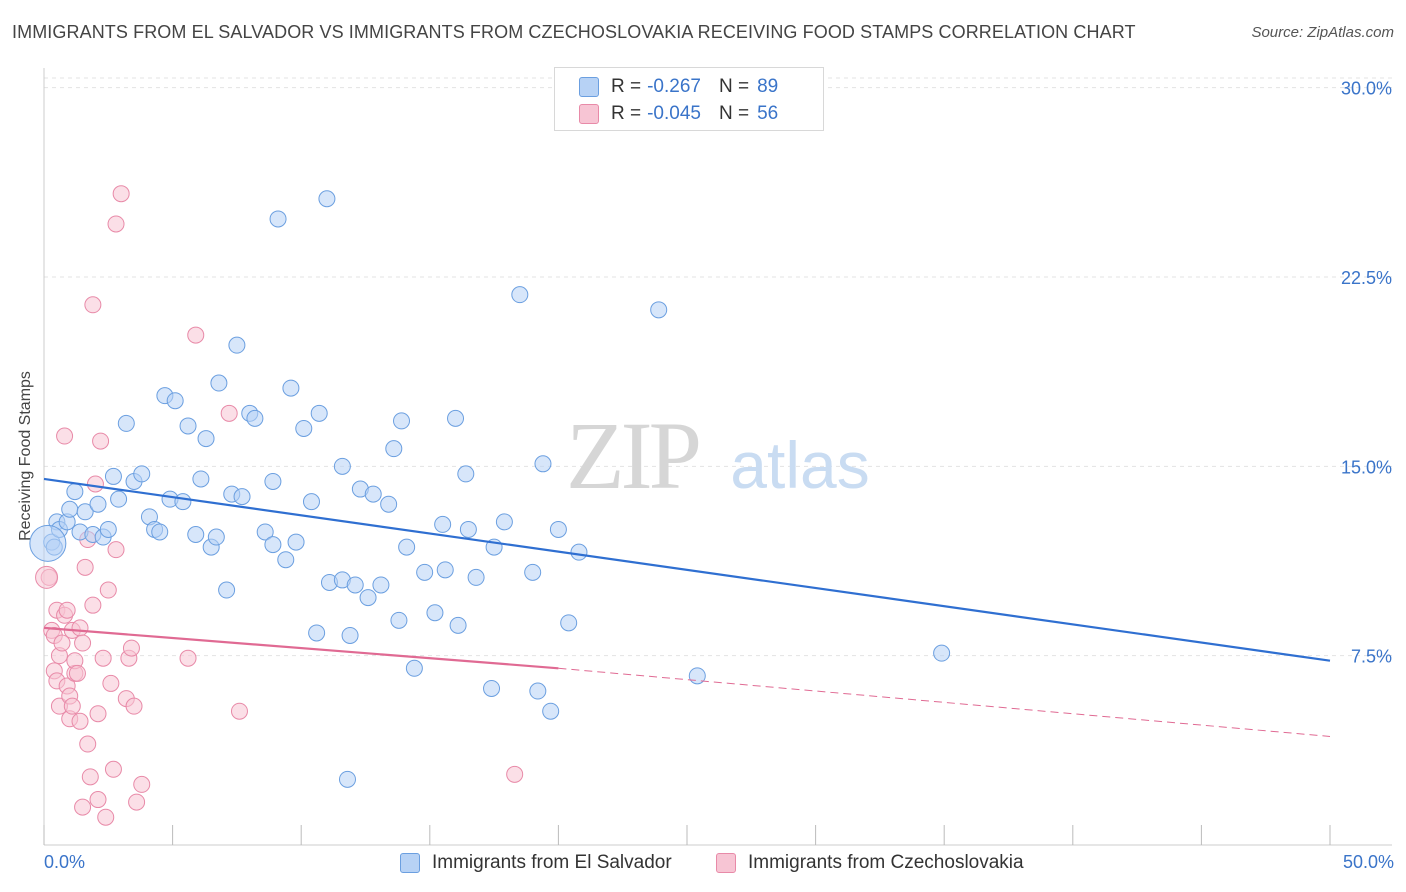 The height and width of the screenshot is (892, 1406). I want to click on legend-swatch-blue, so click(589, 87).